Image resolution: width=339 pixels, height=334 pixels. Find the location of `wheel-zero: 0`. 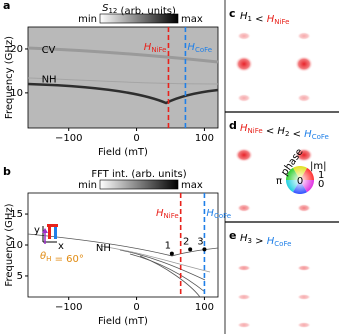

wheel-zero: 0 is located at coordinates (300, 181).